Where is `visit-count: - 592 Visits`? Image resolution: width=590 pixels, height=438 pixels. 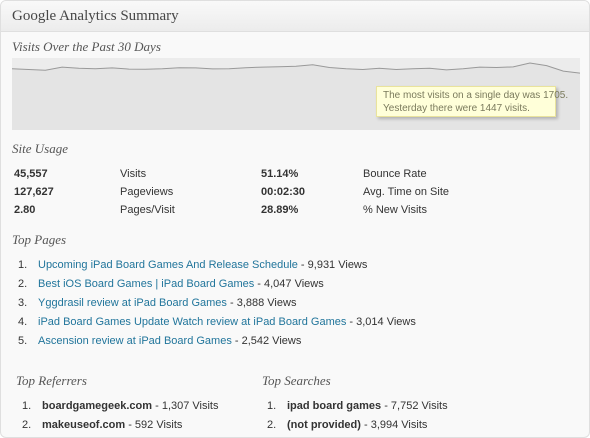 visit-count: - 592 Visits is located at coordinates (154, 425).